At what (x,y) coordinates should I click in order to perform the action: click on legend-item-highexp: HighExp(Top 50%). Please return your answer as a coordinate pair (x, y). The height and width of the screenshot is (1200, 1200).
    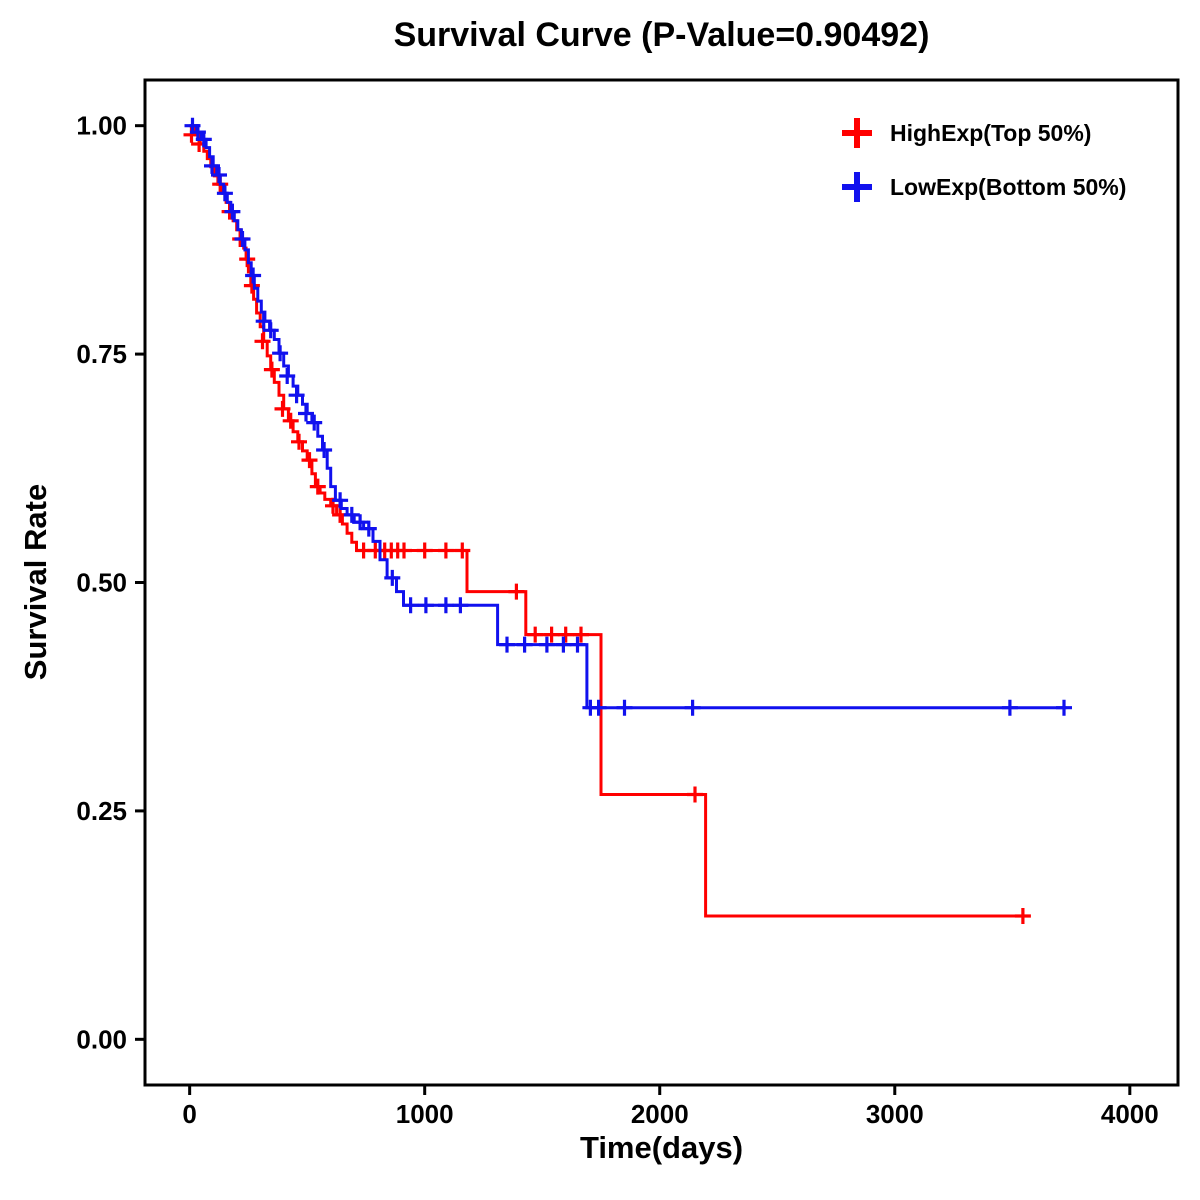
    Looking at the image, I should click on (984, 133).